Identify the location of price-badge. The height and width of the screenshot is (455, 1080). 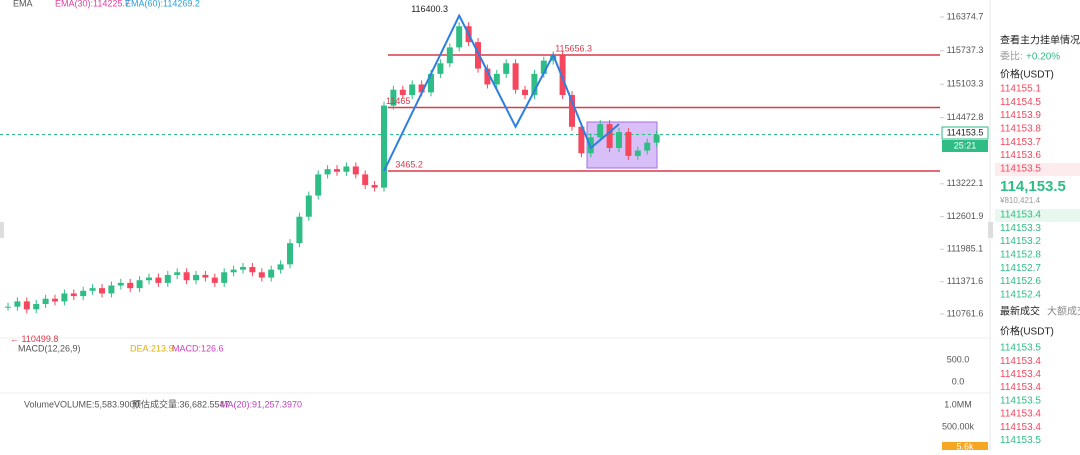
(965, 133).